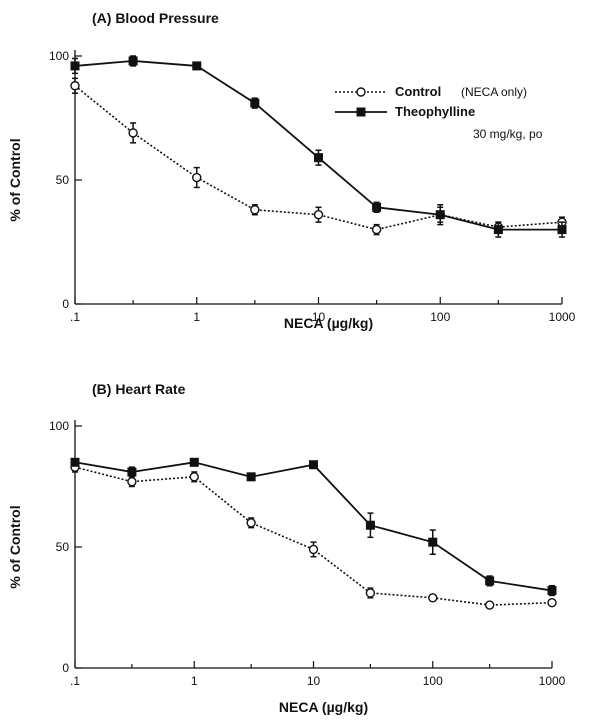 Image resolution: width=591 pixels, height=721 pixels. What do you see at coordinates (418, 91) in the screenshot?
I see `legend-label-control: Control` at bounding box center [418, 91].